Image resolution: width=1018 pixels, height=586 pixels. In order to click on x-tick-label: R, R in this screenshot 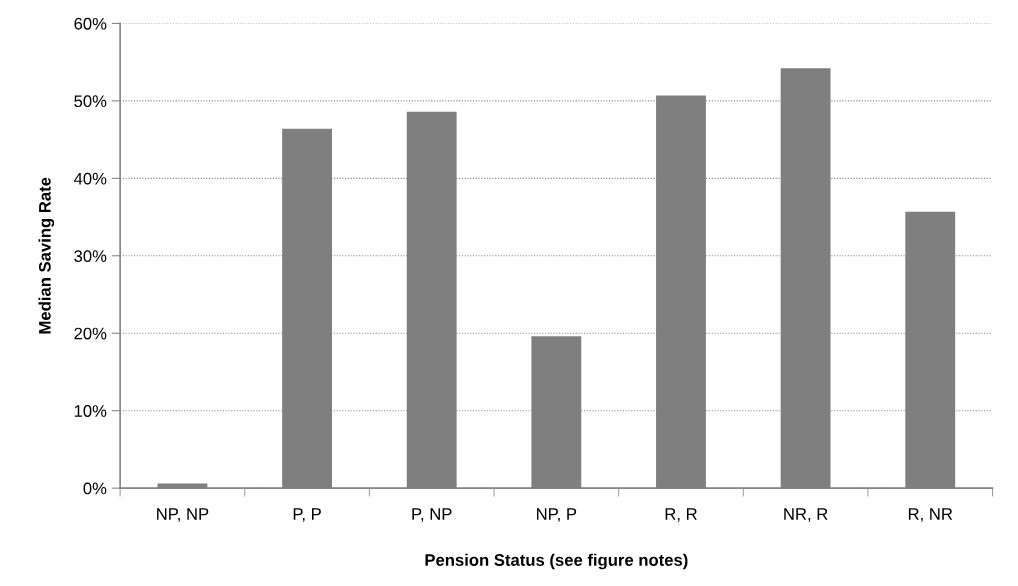, I will do `click(681, 515)`.